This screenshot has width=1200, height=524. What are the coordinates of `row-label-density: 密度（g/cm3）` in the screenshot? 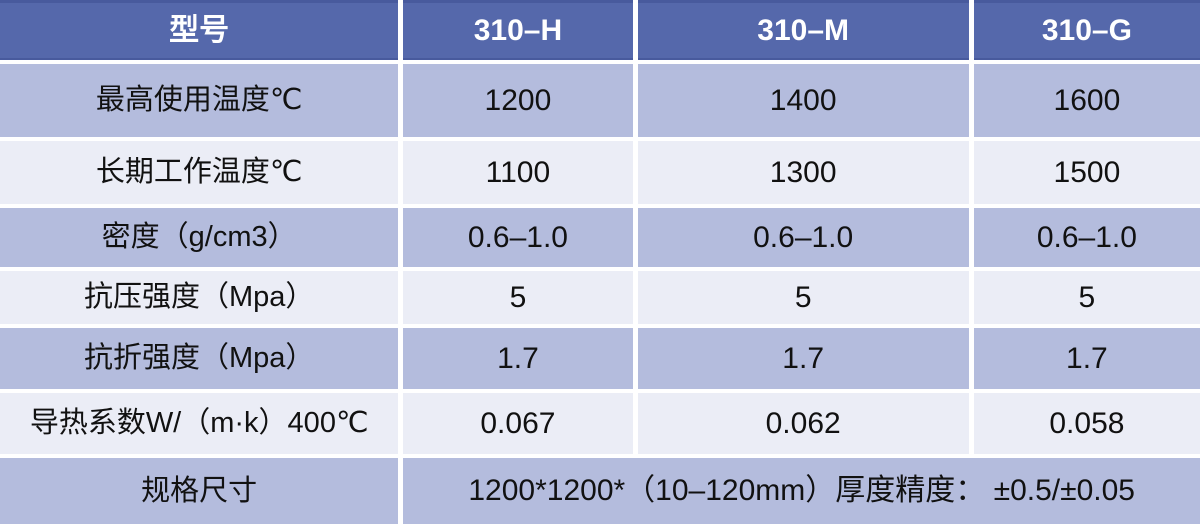 It's located at (199, 237).